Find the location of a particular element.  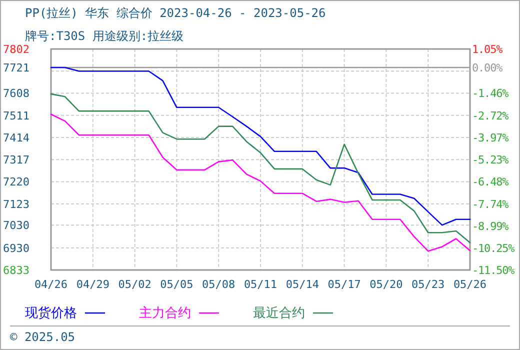

y-tick-label: 7030 is located at coordinates (16, 225).